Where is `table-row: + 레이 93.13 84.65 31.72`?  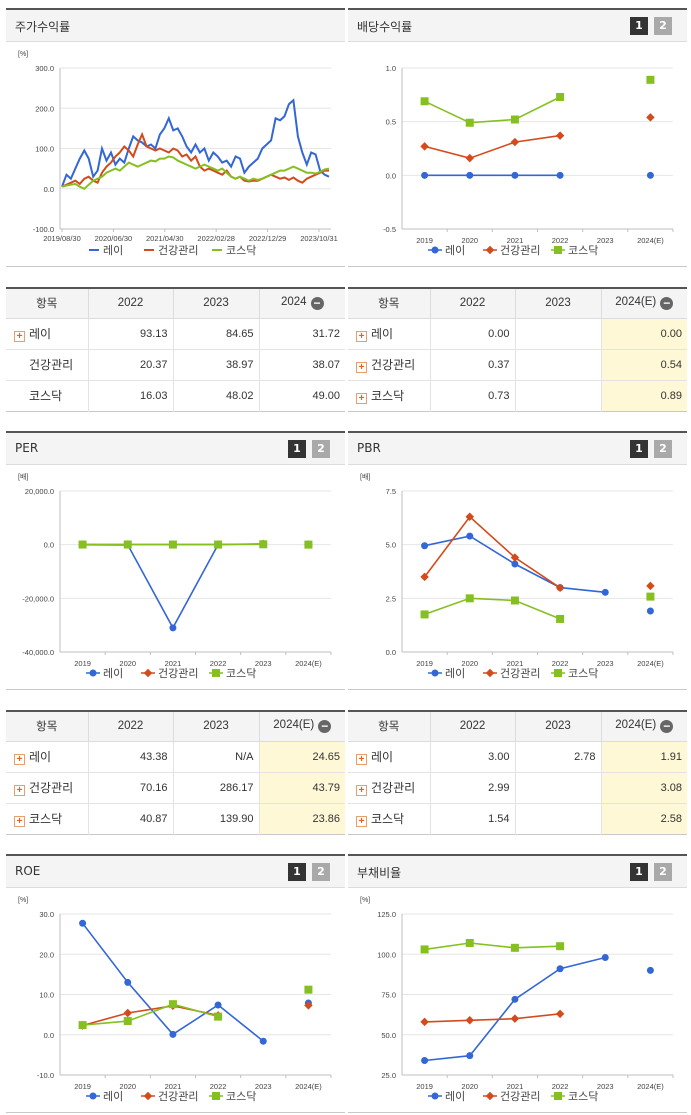
table-row: + 레이 93.13 84.65 31.72 is located at coordinates (175, 334).